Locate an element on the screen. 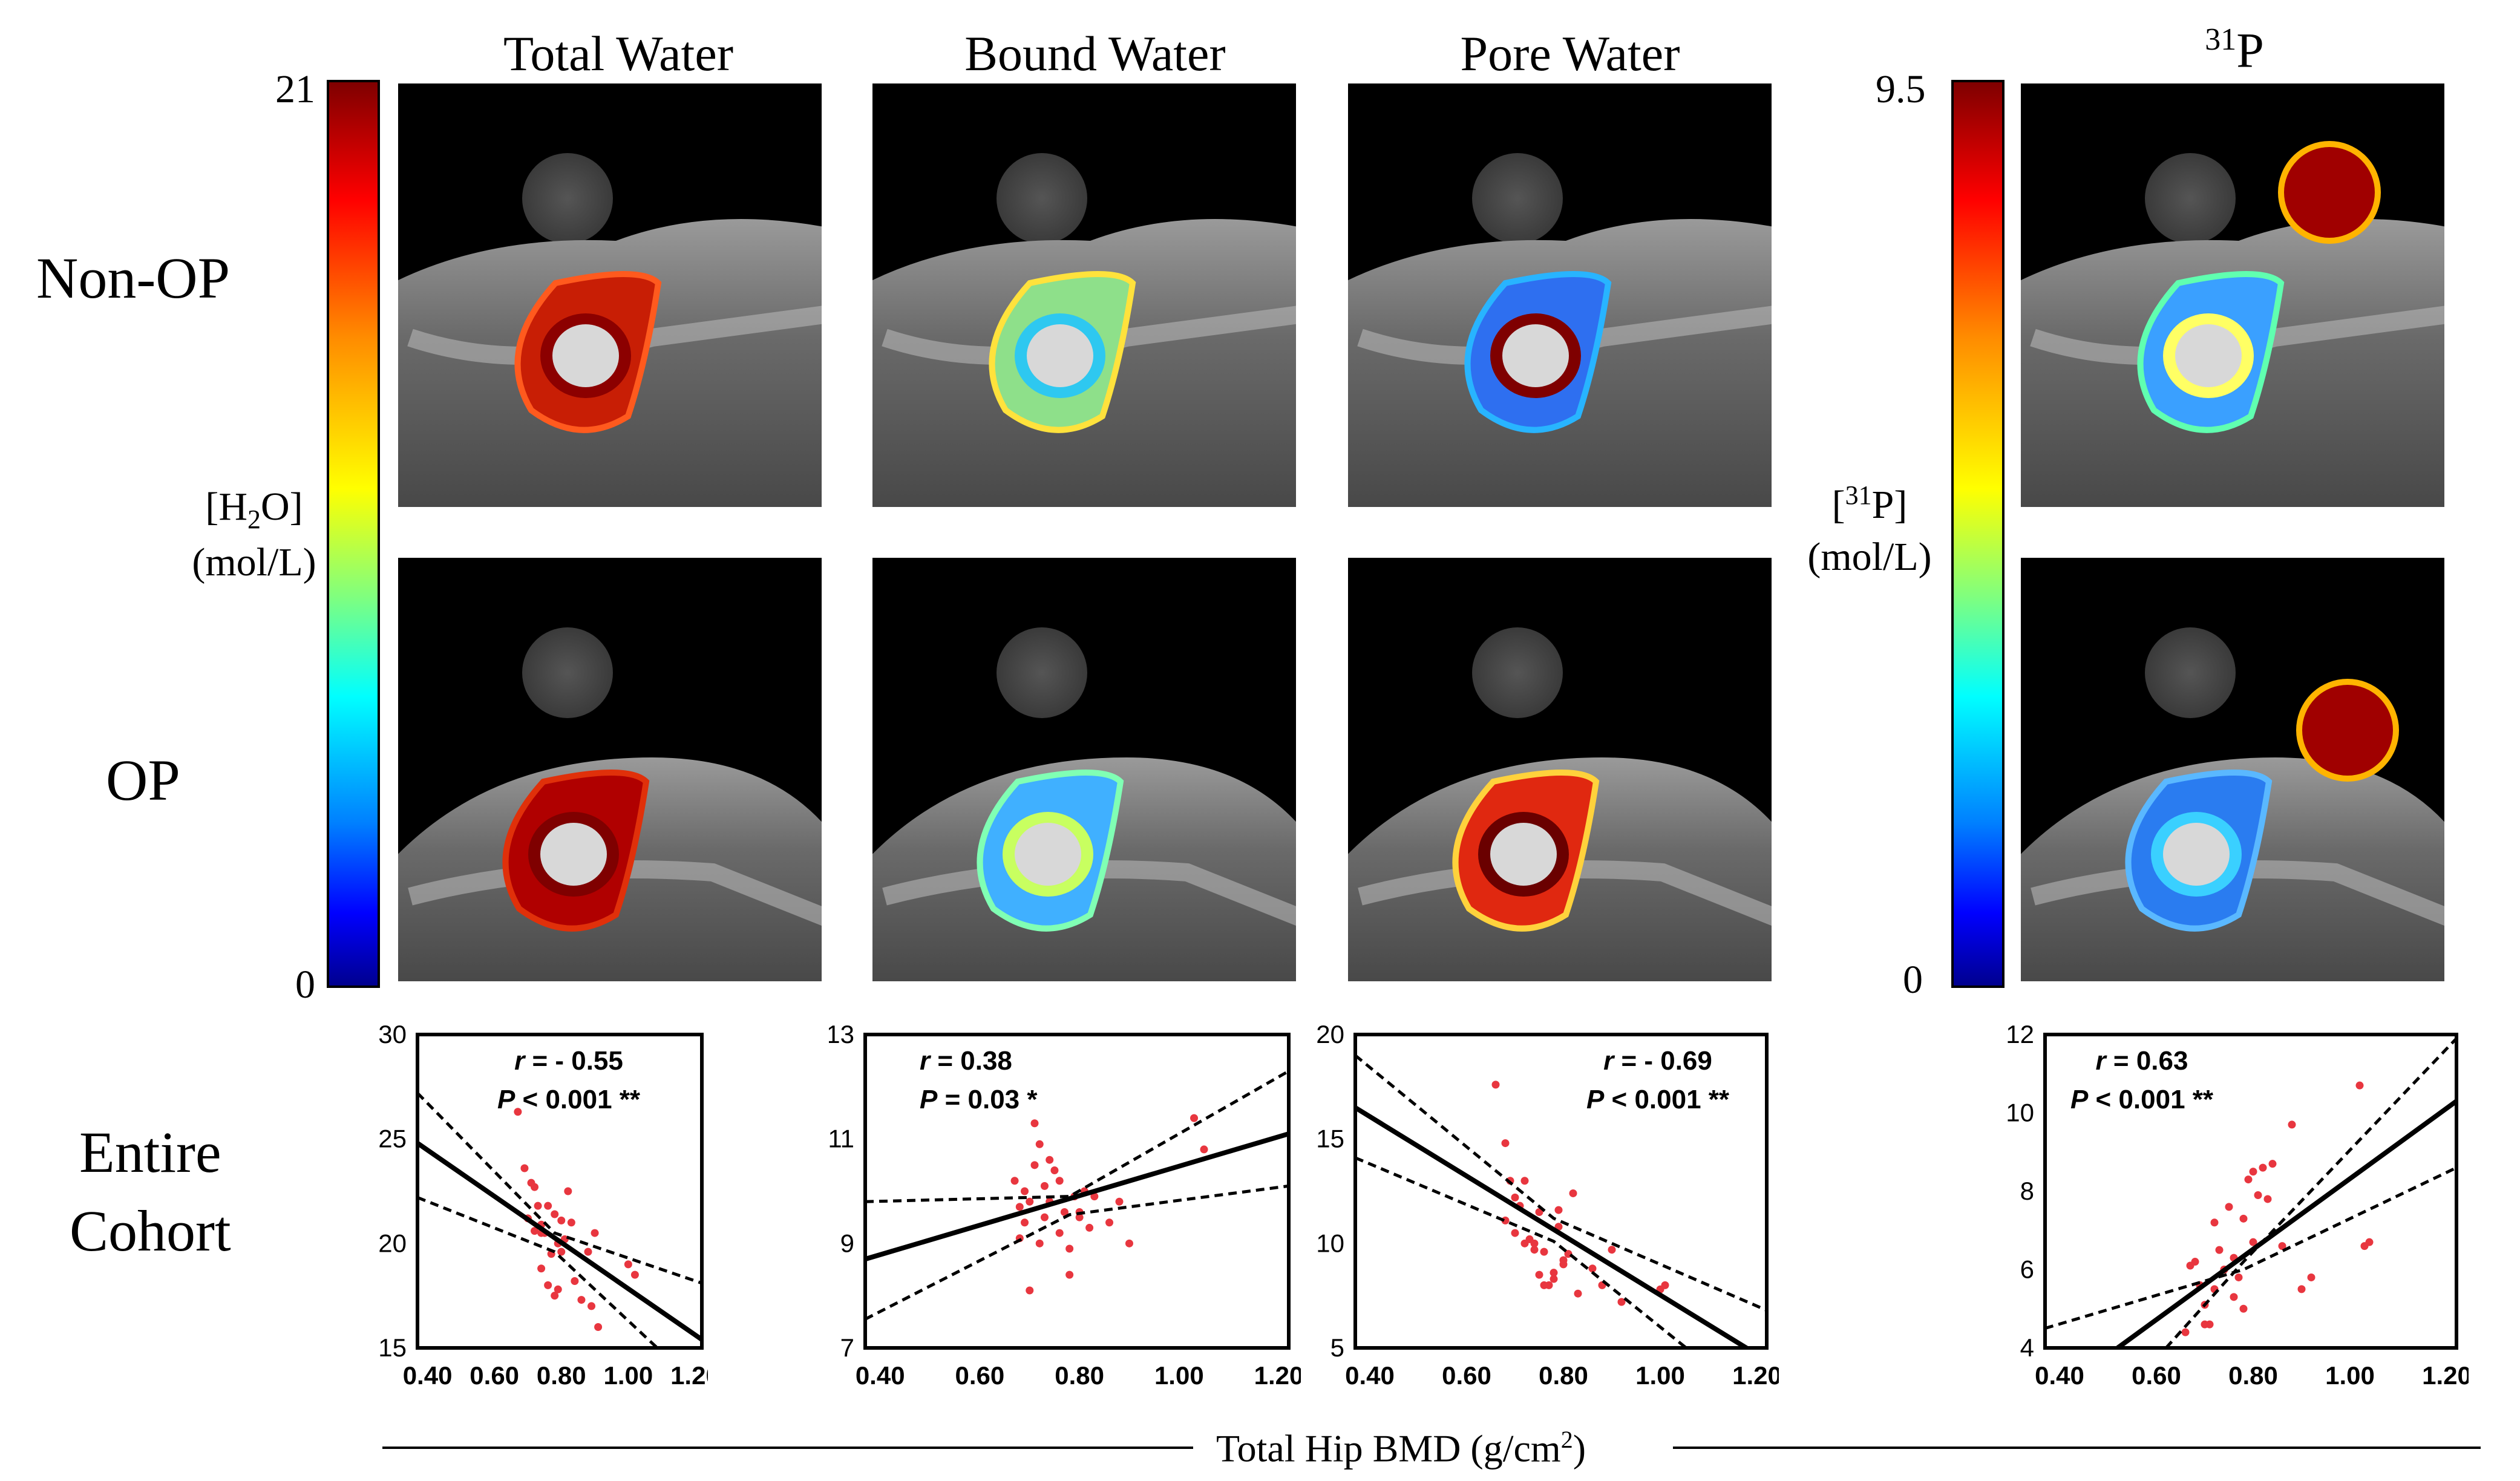 The height and width of the screenshot is (1481, 2520). mri-panel-op-31p is located at coordinates (2232, 769).